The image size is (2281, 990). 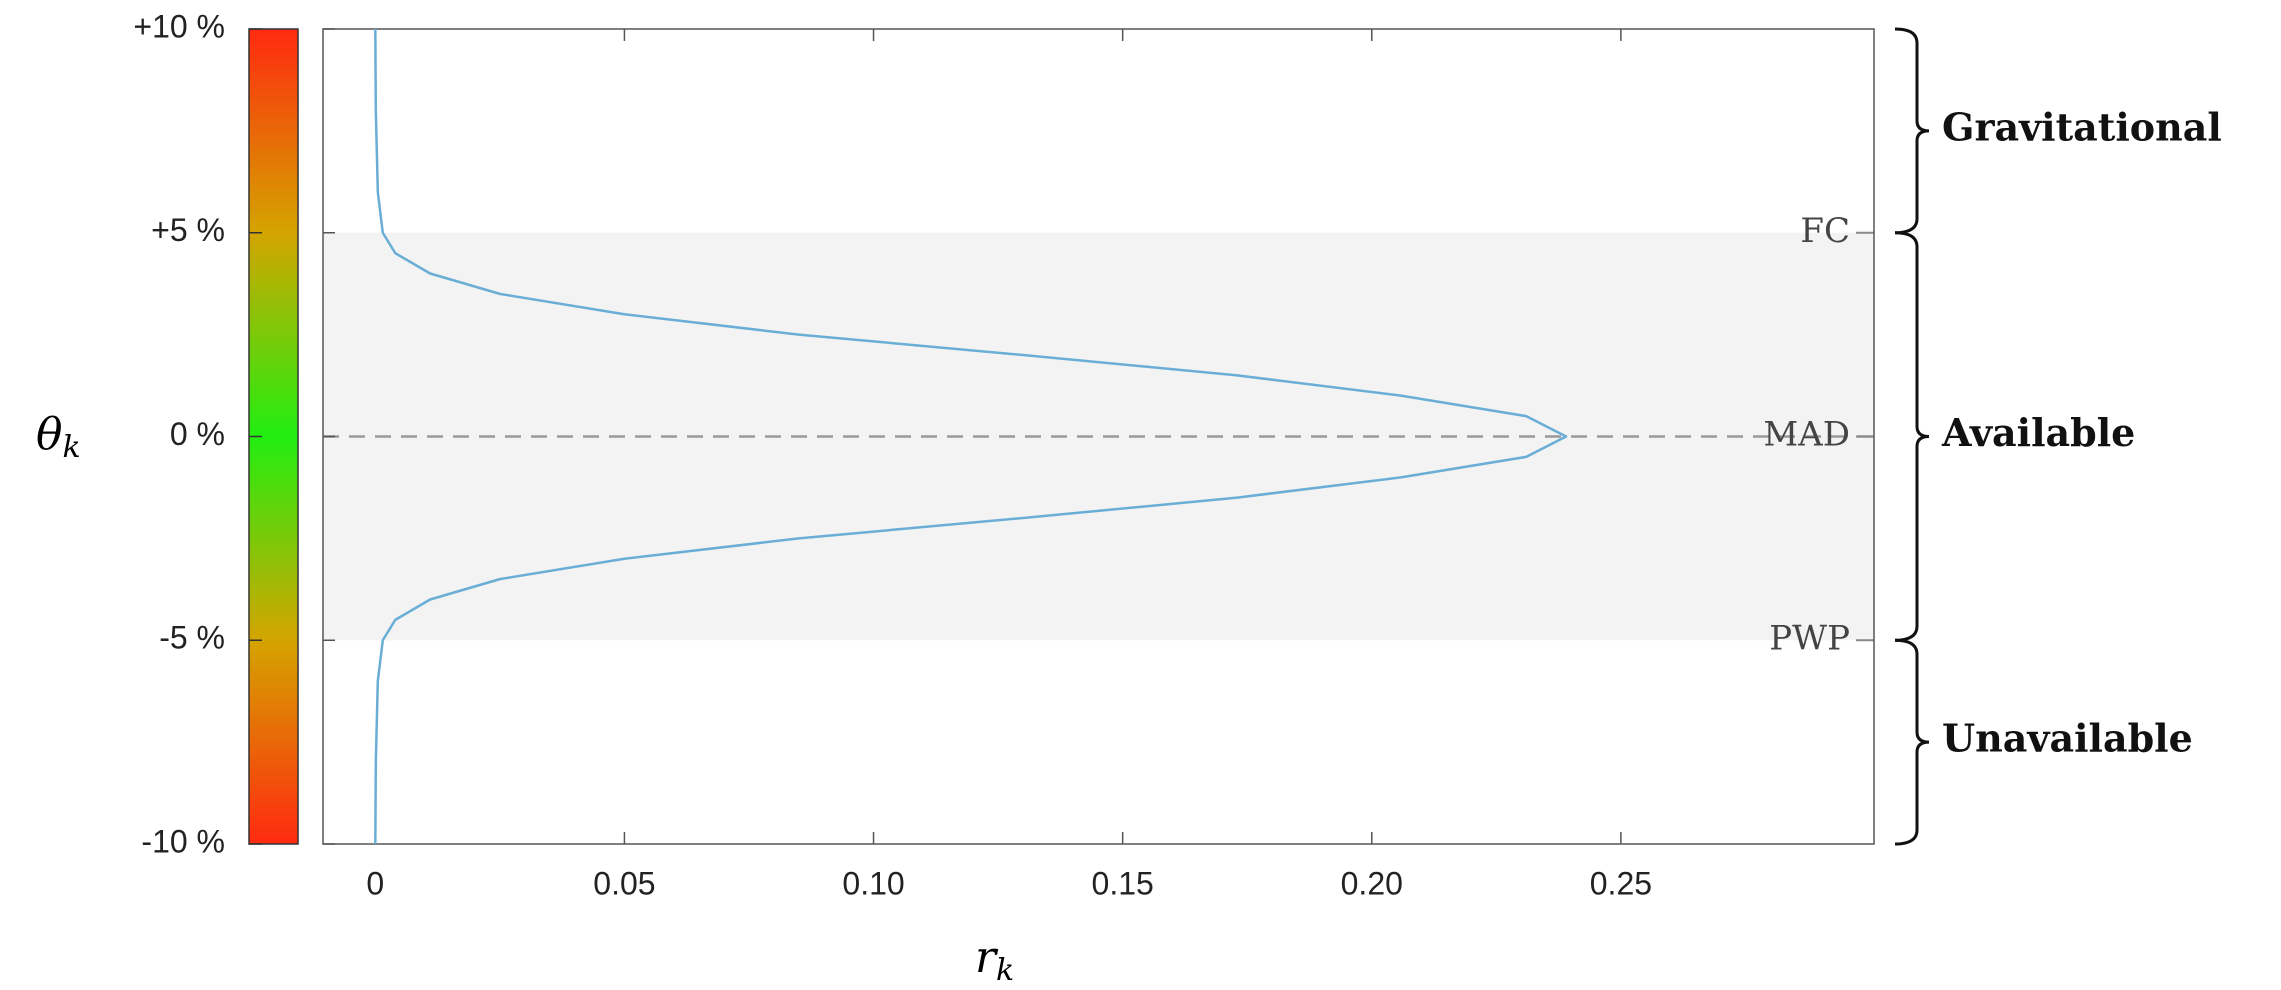 I want to click on x-axis-label: rk, so click(x=994, y=960).